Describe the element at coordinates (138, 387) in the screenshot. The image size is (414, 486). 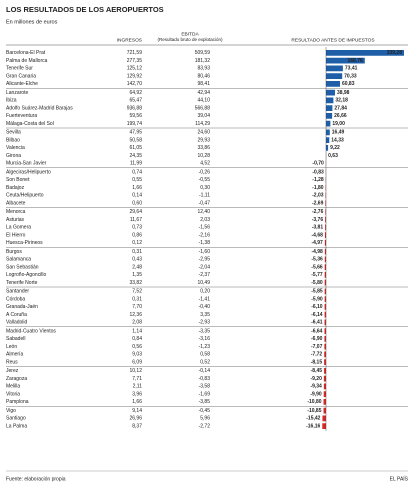
I see `ingresos: 2,11` at that location.